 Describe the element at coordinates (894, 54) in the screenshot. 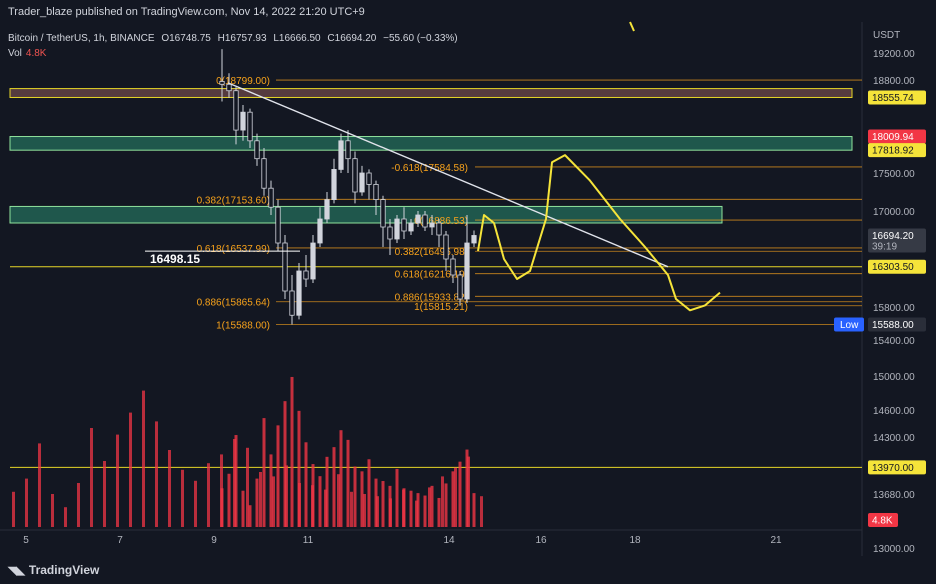

I see `y-tick-label: 19200.00` at that location.